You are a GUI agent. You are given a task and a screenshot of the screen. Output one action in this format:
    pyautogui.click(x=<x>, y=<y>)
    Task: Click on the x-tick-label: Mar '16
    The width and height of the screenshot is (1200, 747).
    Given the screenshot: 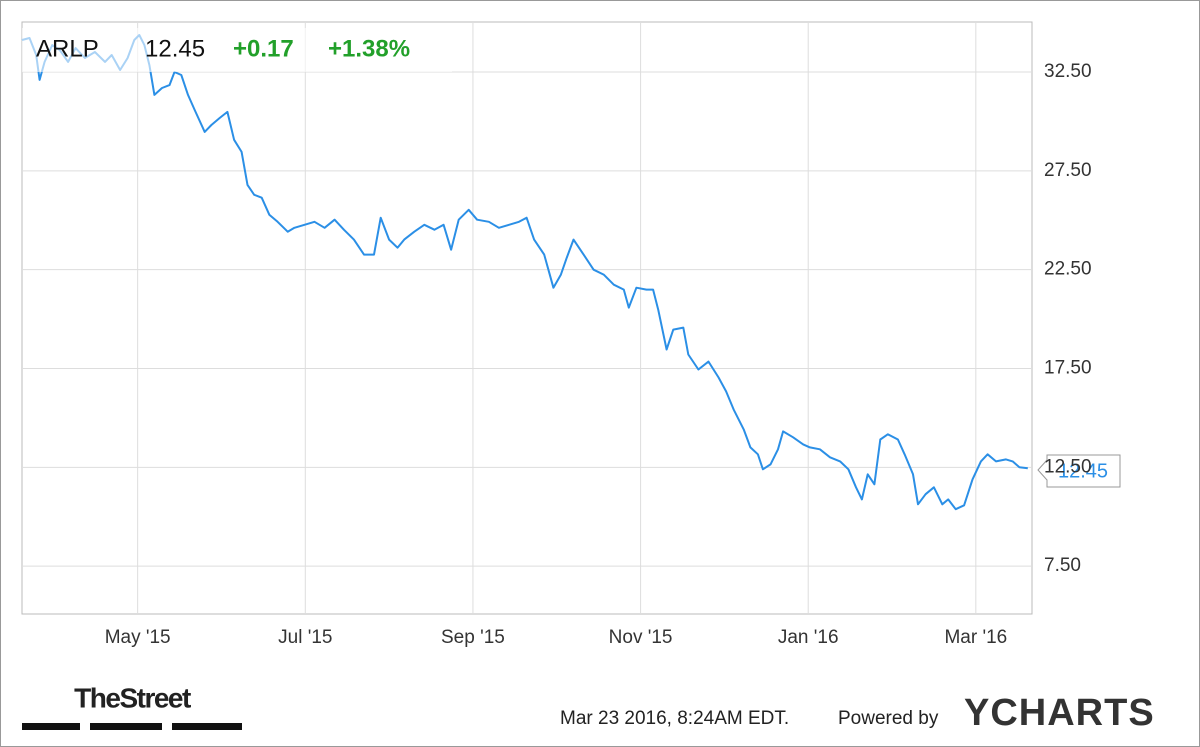 What is the action you would take?
    pyautogui.click(x=975, y=637)
    